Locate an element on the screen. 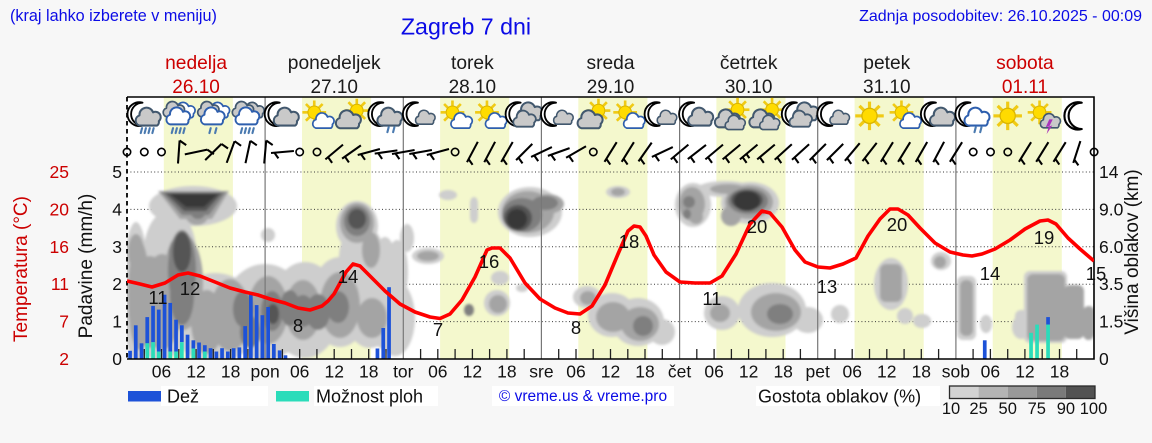  svg-text: sreda is located at coordinates (611, 63).